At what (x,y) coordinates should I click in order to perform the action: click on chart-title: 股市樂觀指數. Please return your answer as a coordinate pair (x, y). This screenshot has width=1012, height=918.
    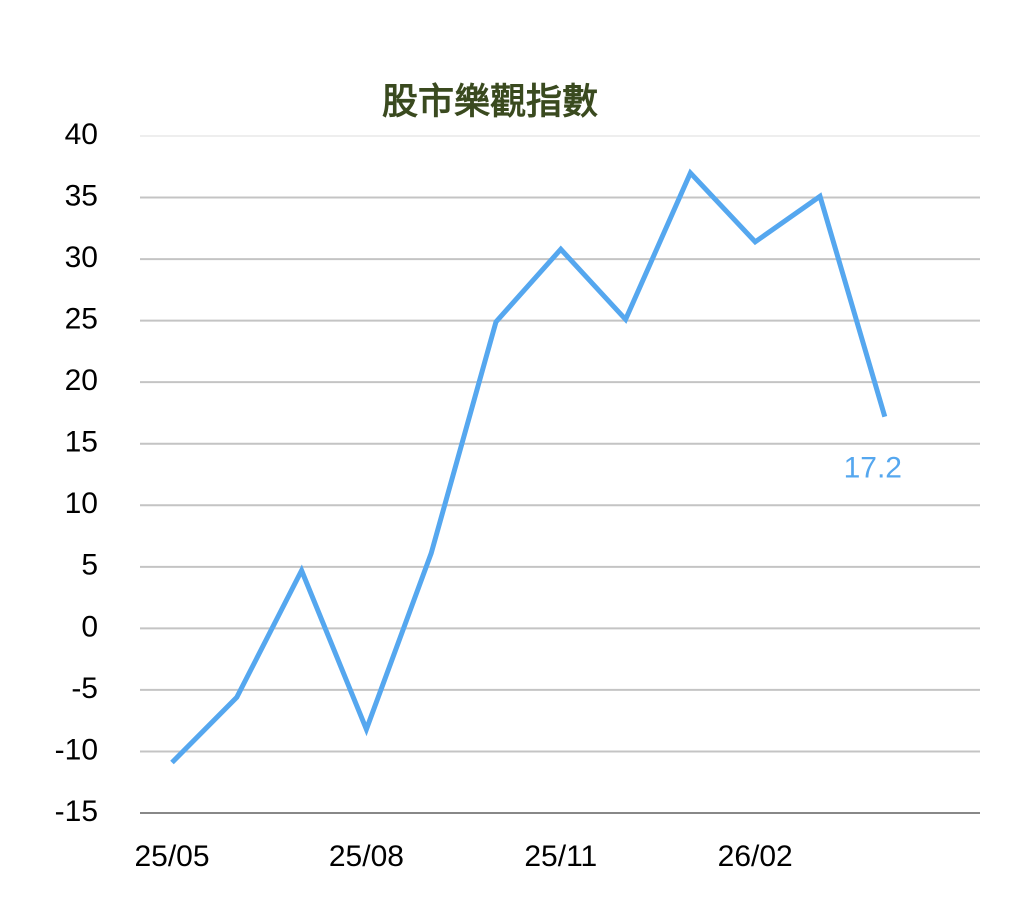
    Looking at the image, I should click on (490, 101).